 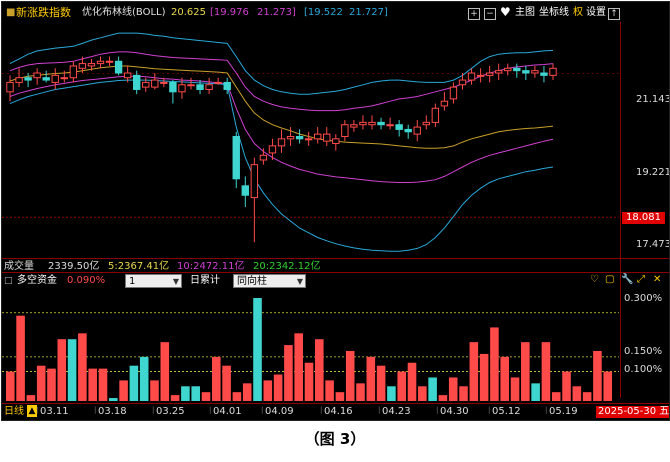 What do you see at coordinates (596, 12) in the screenshot?
I see `settings-menu: 设置` at bounding box center [596, 12].